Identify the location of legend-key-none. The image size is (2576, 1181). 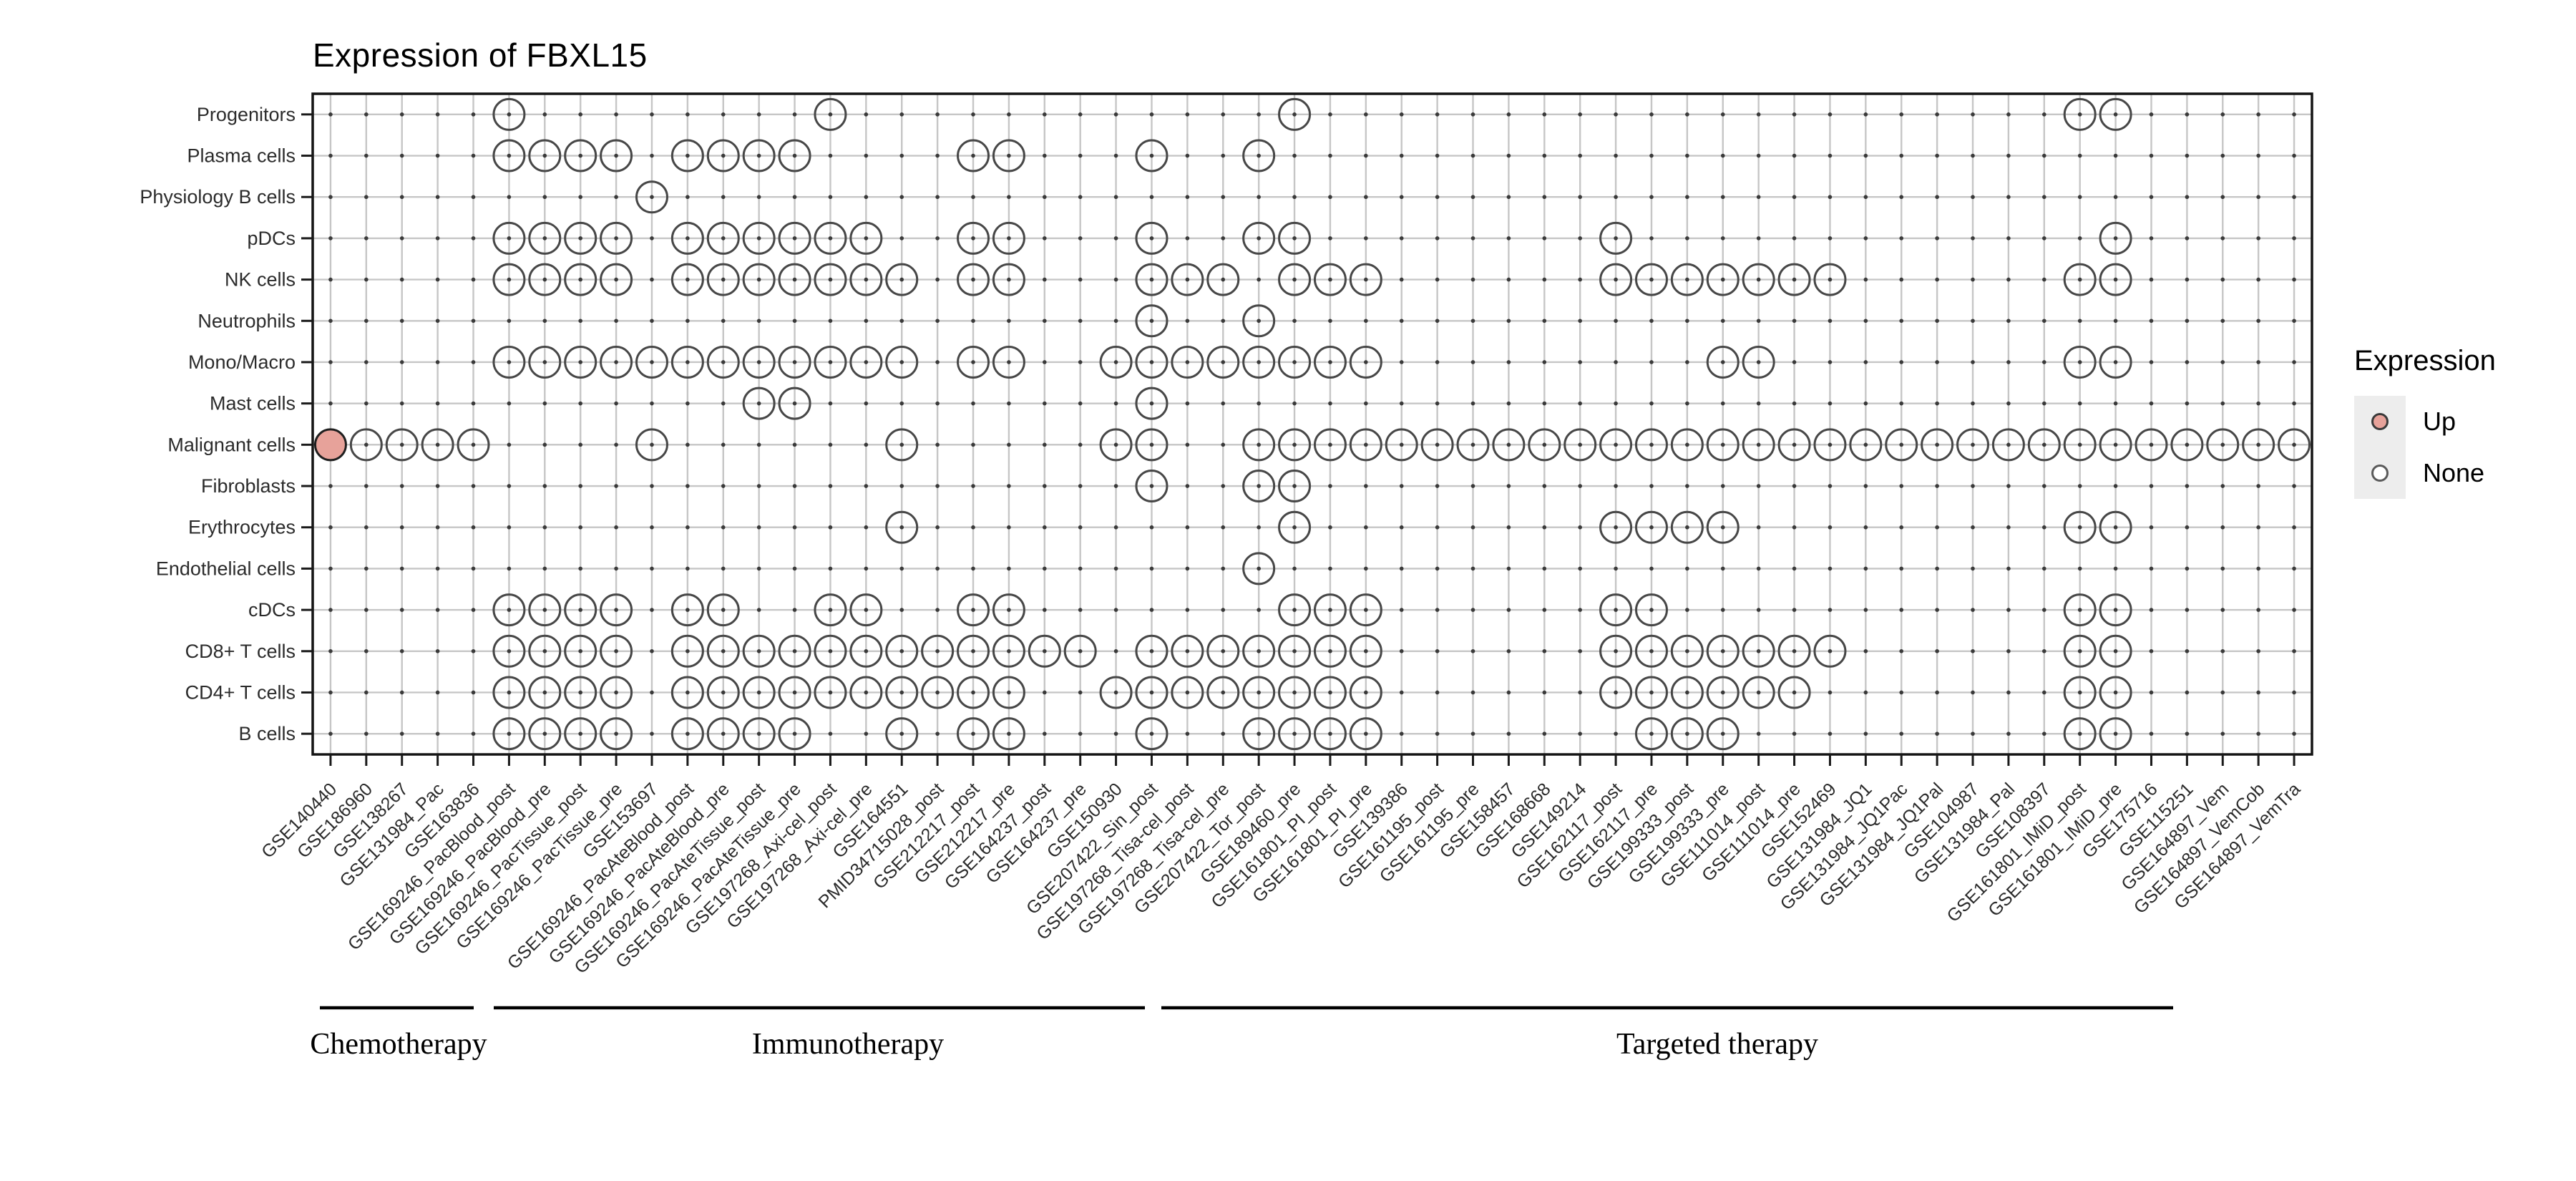
(2380, 473).